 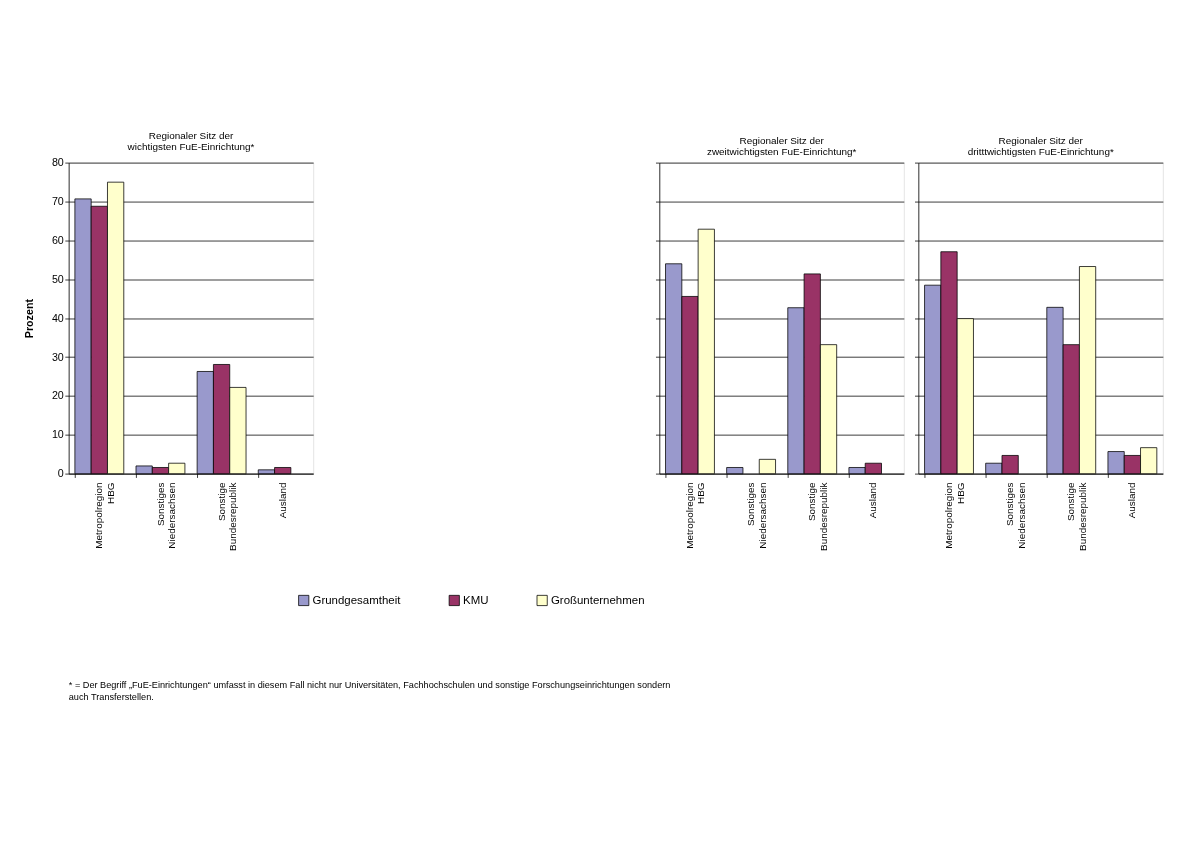 What do you see at coordinates (57, 434) in the screenshot?
I see `y-tick-label: 10` at bounding box center [57, 434].